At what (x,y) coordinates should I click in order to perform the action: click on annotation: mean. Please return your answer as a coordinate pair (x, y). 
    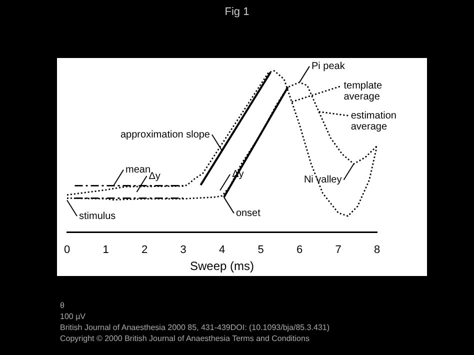
    Looking at the image, I should click on (138, 170).